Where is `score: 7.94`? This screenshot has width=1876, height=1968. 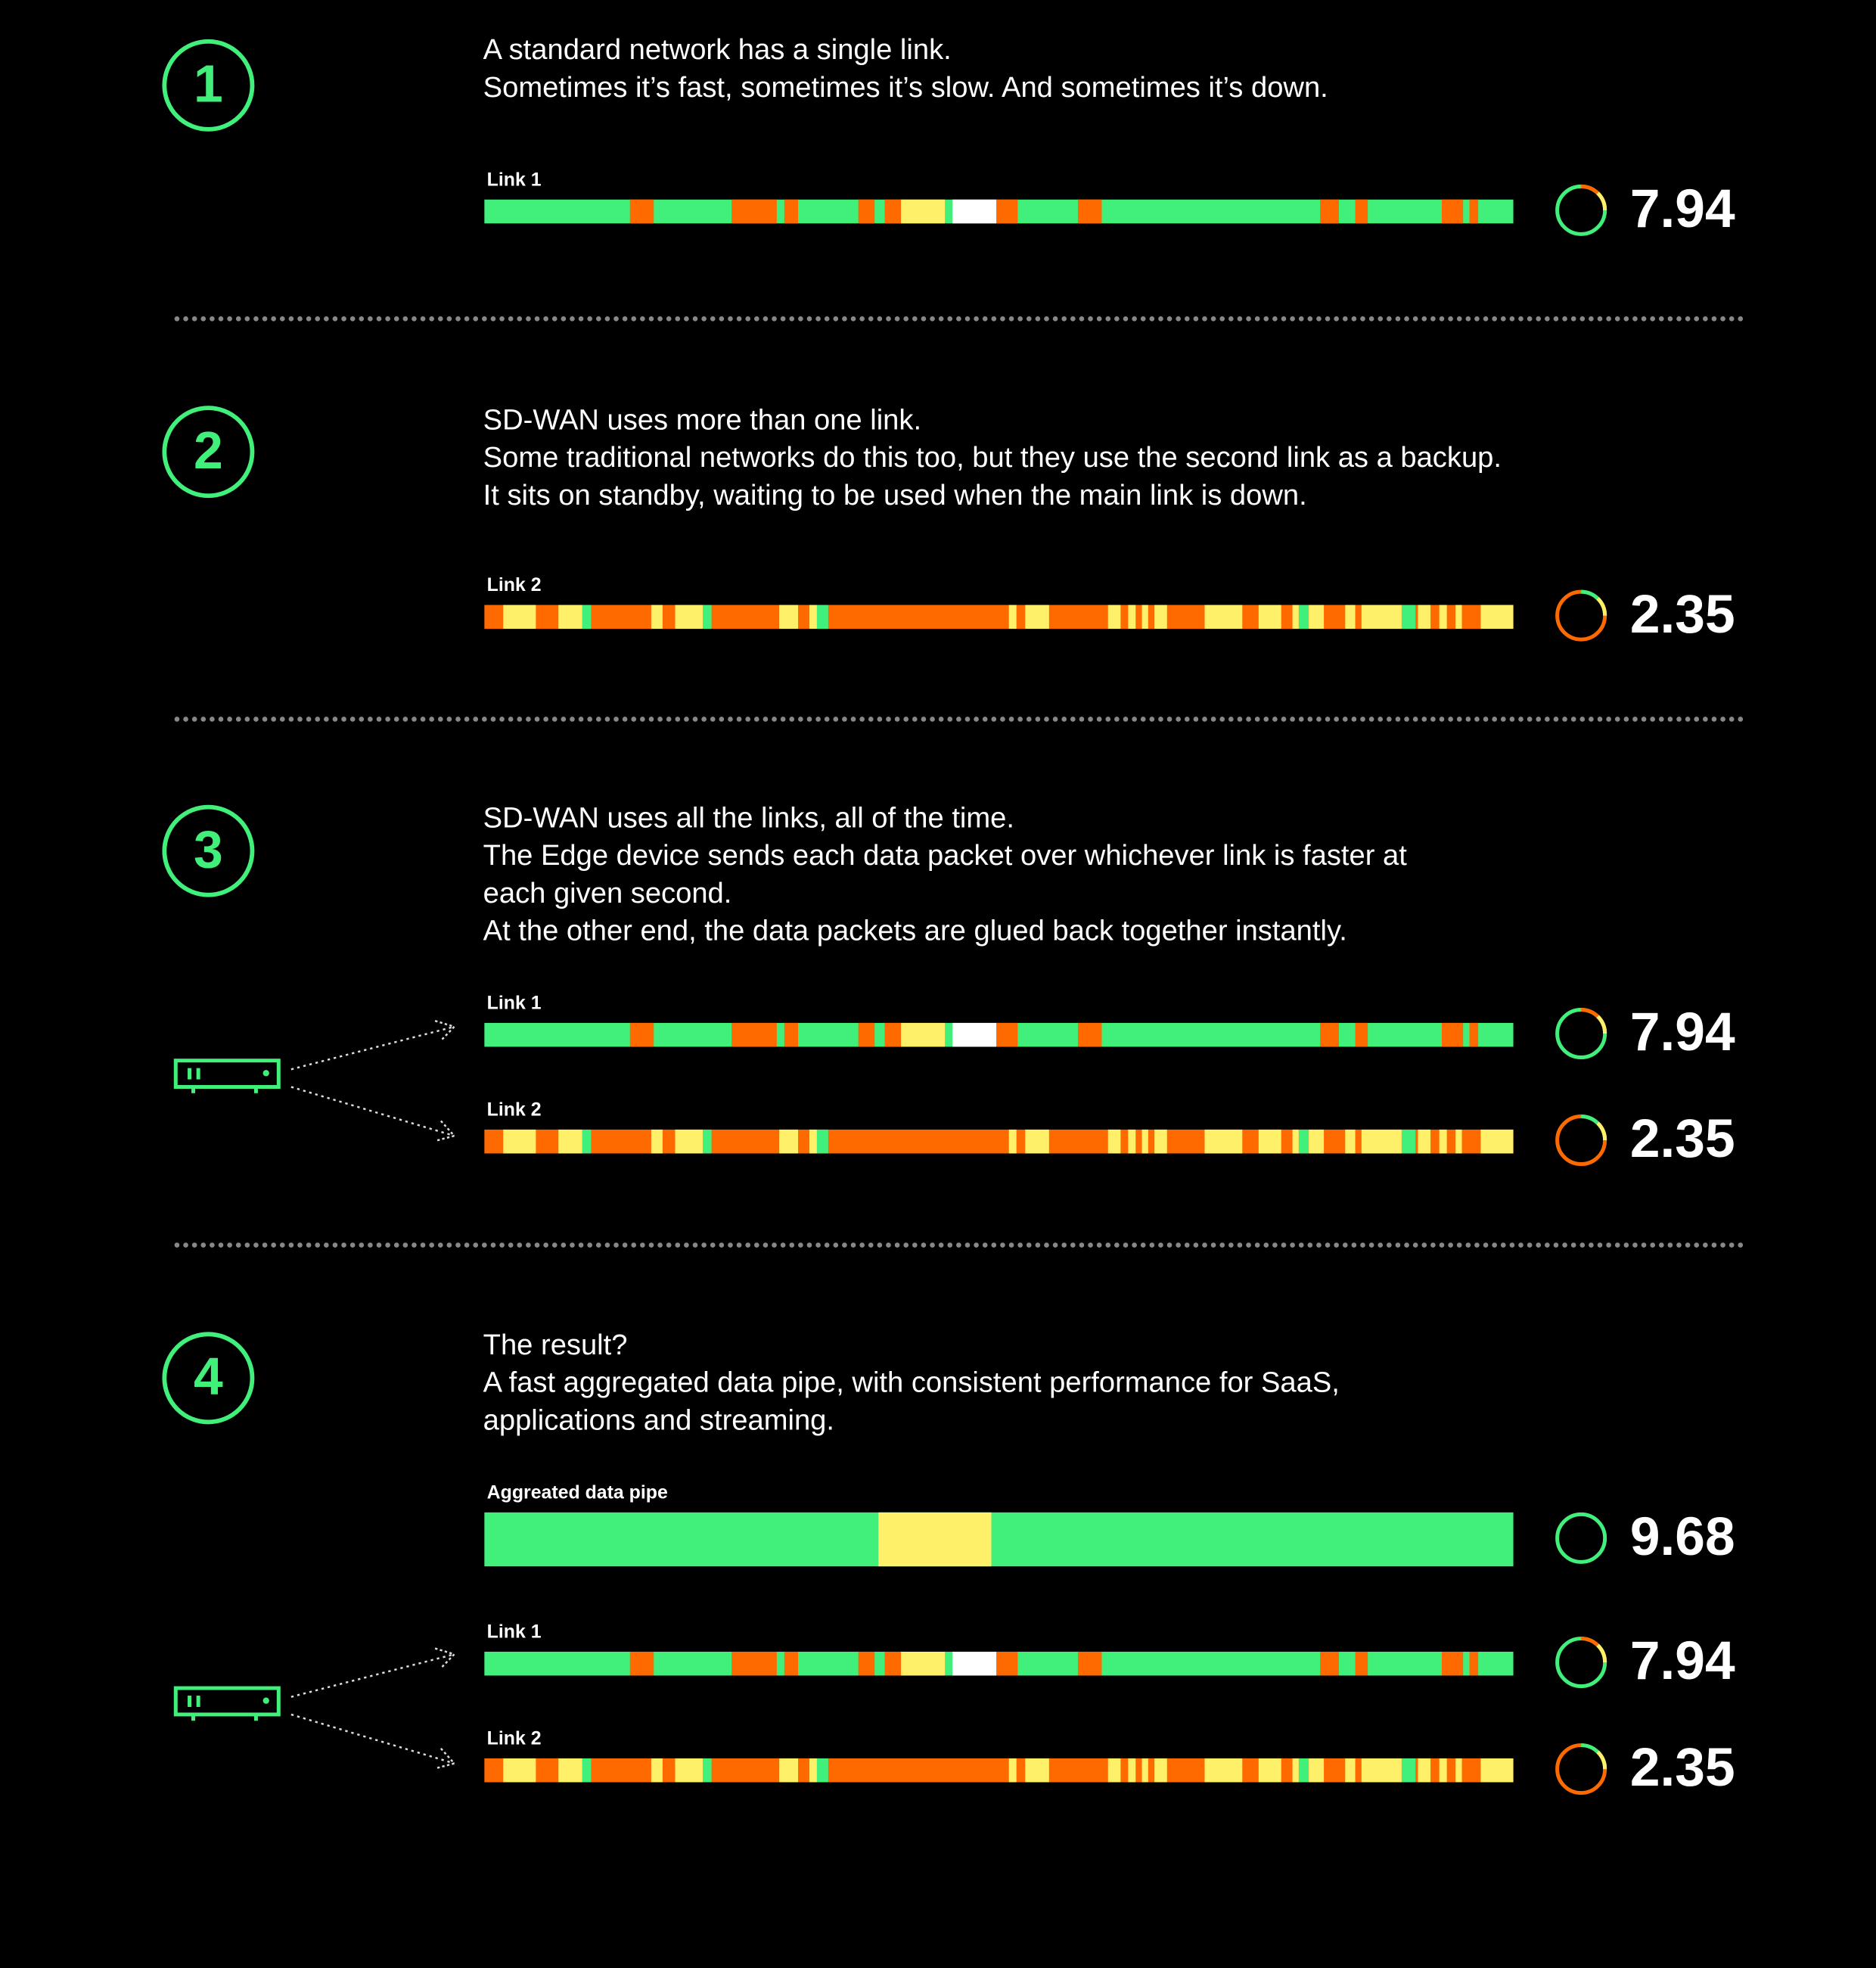 score: 7.94 is located at coordinates (1683, 209).